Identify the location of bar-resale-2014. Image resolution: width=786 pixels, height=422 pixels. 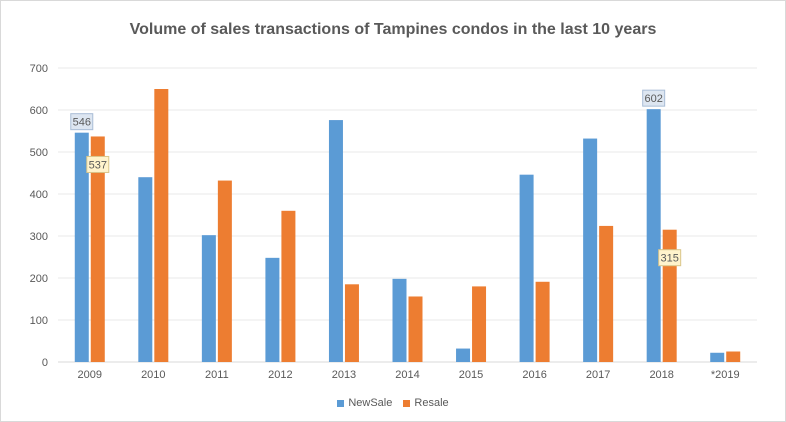
(415, 329).